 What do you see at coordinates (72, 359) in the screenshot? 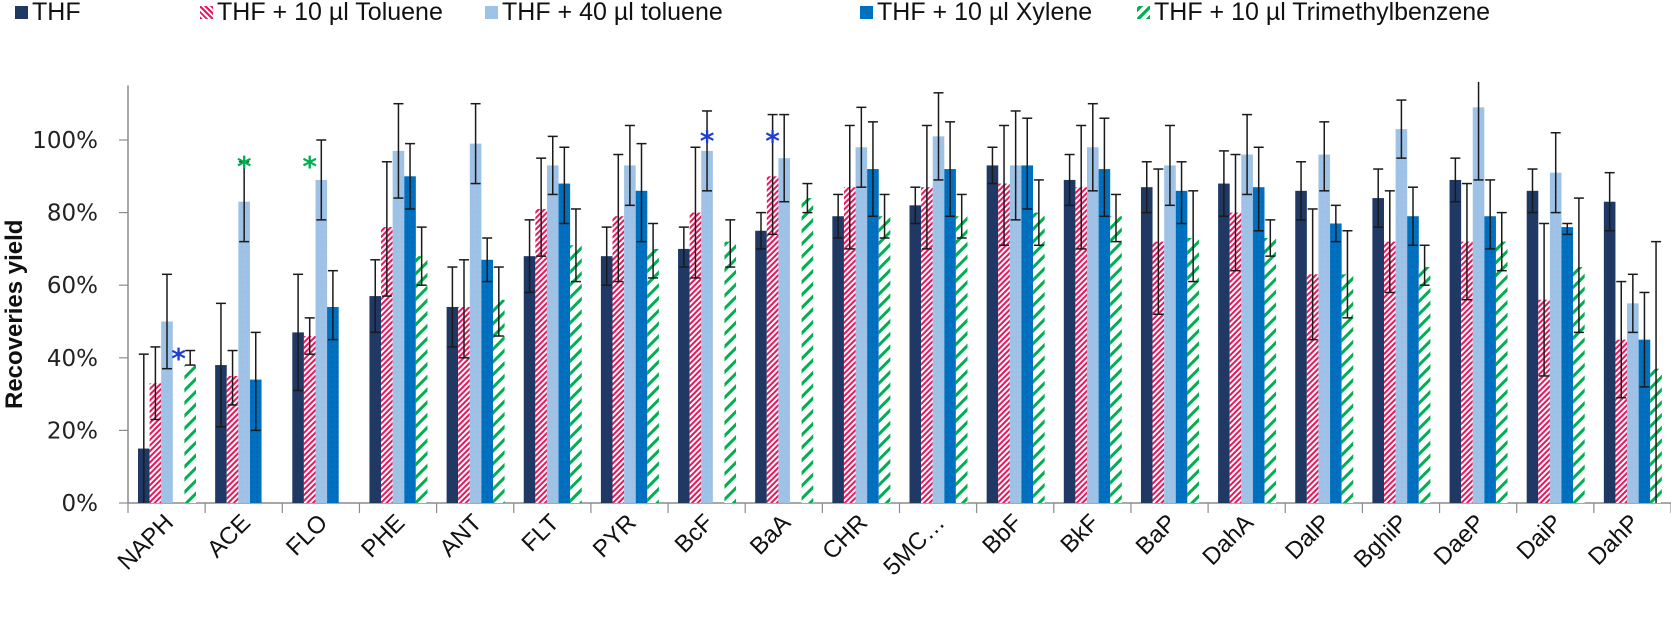
I see `y-tick-label: 40%` at bounding box center [72, 359].